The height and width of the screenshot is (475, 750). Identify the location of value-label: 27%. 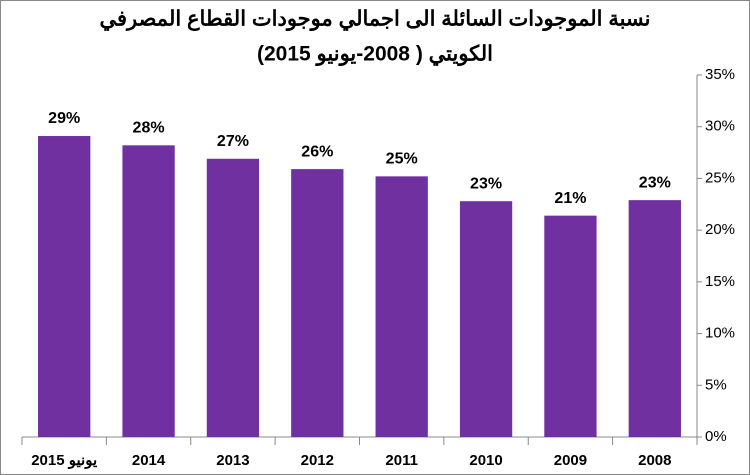
(233, 141).